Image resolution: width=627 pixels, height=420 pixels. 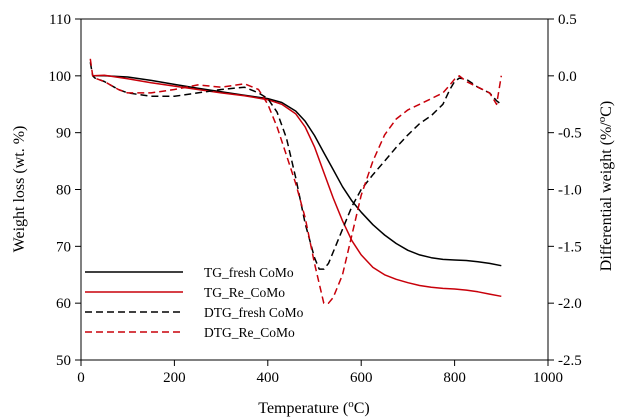 What do you see at coordinates (570, 191) in the screenshot?
I see `right-y-tick-label: -1.0` at bounding box center [570, 191].